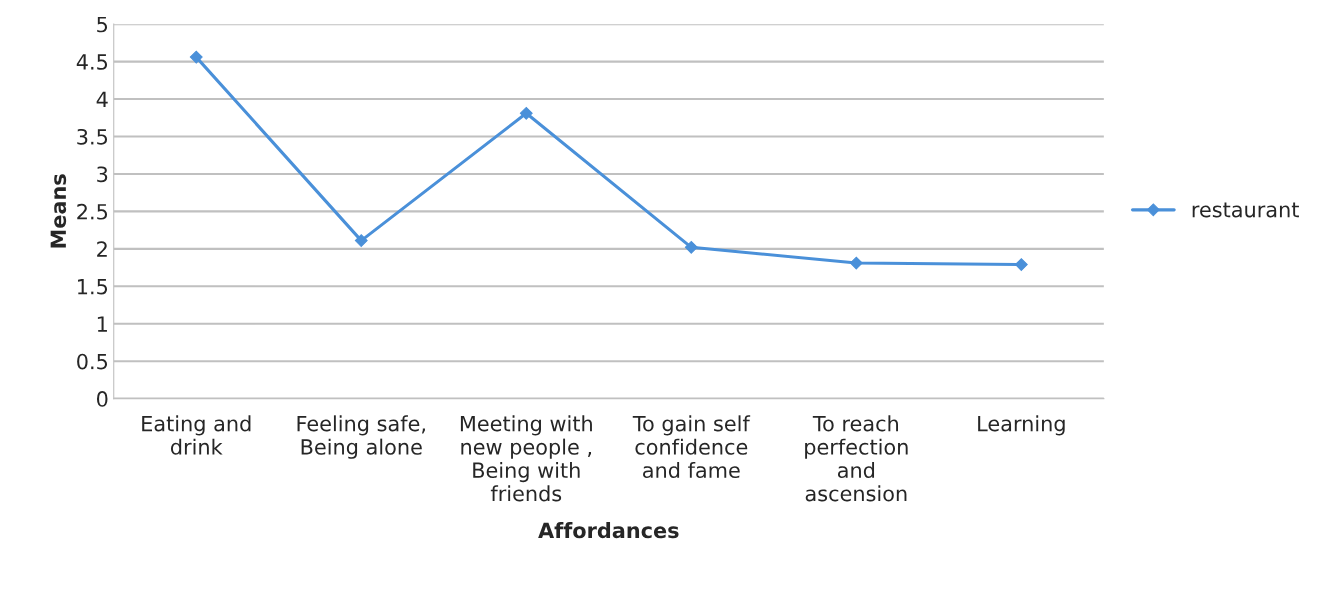  What do you see at coordinates (196, 435) in the screenshot?
I see `x-tick-label: Eating and drink` at bounding box center [196, 435].